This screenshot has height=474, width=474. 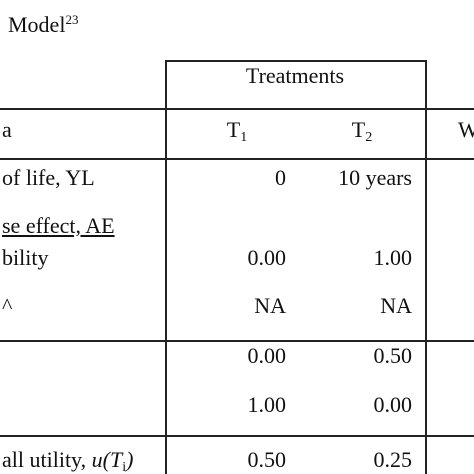 I want to click on row-label: bility, so click(x=25, y=257).